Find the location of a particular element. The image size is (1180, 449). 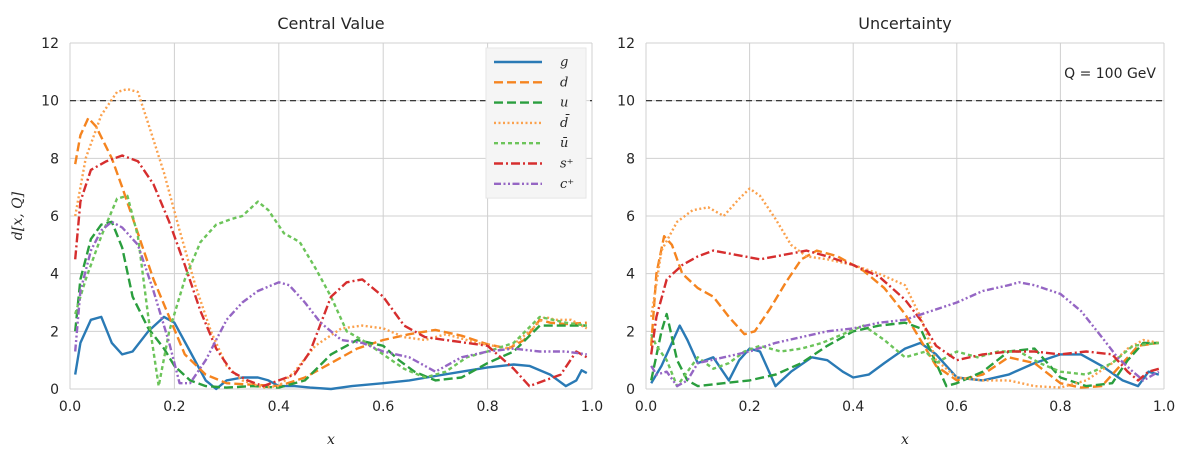

legend-label-0: g is located at coordinates (564, 62).